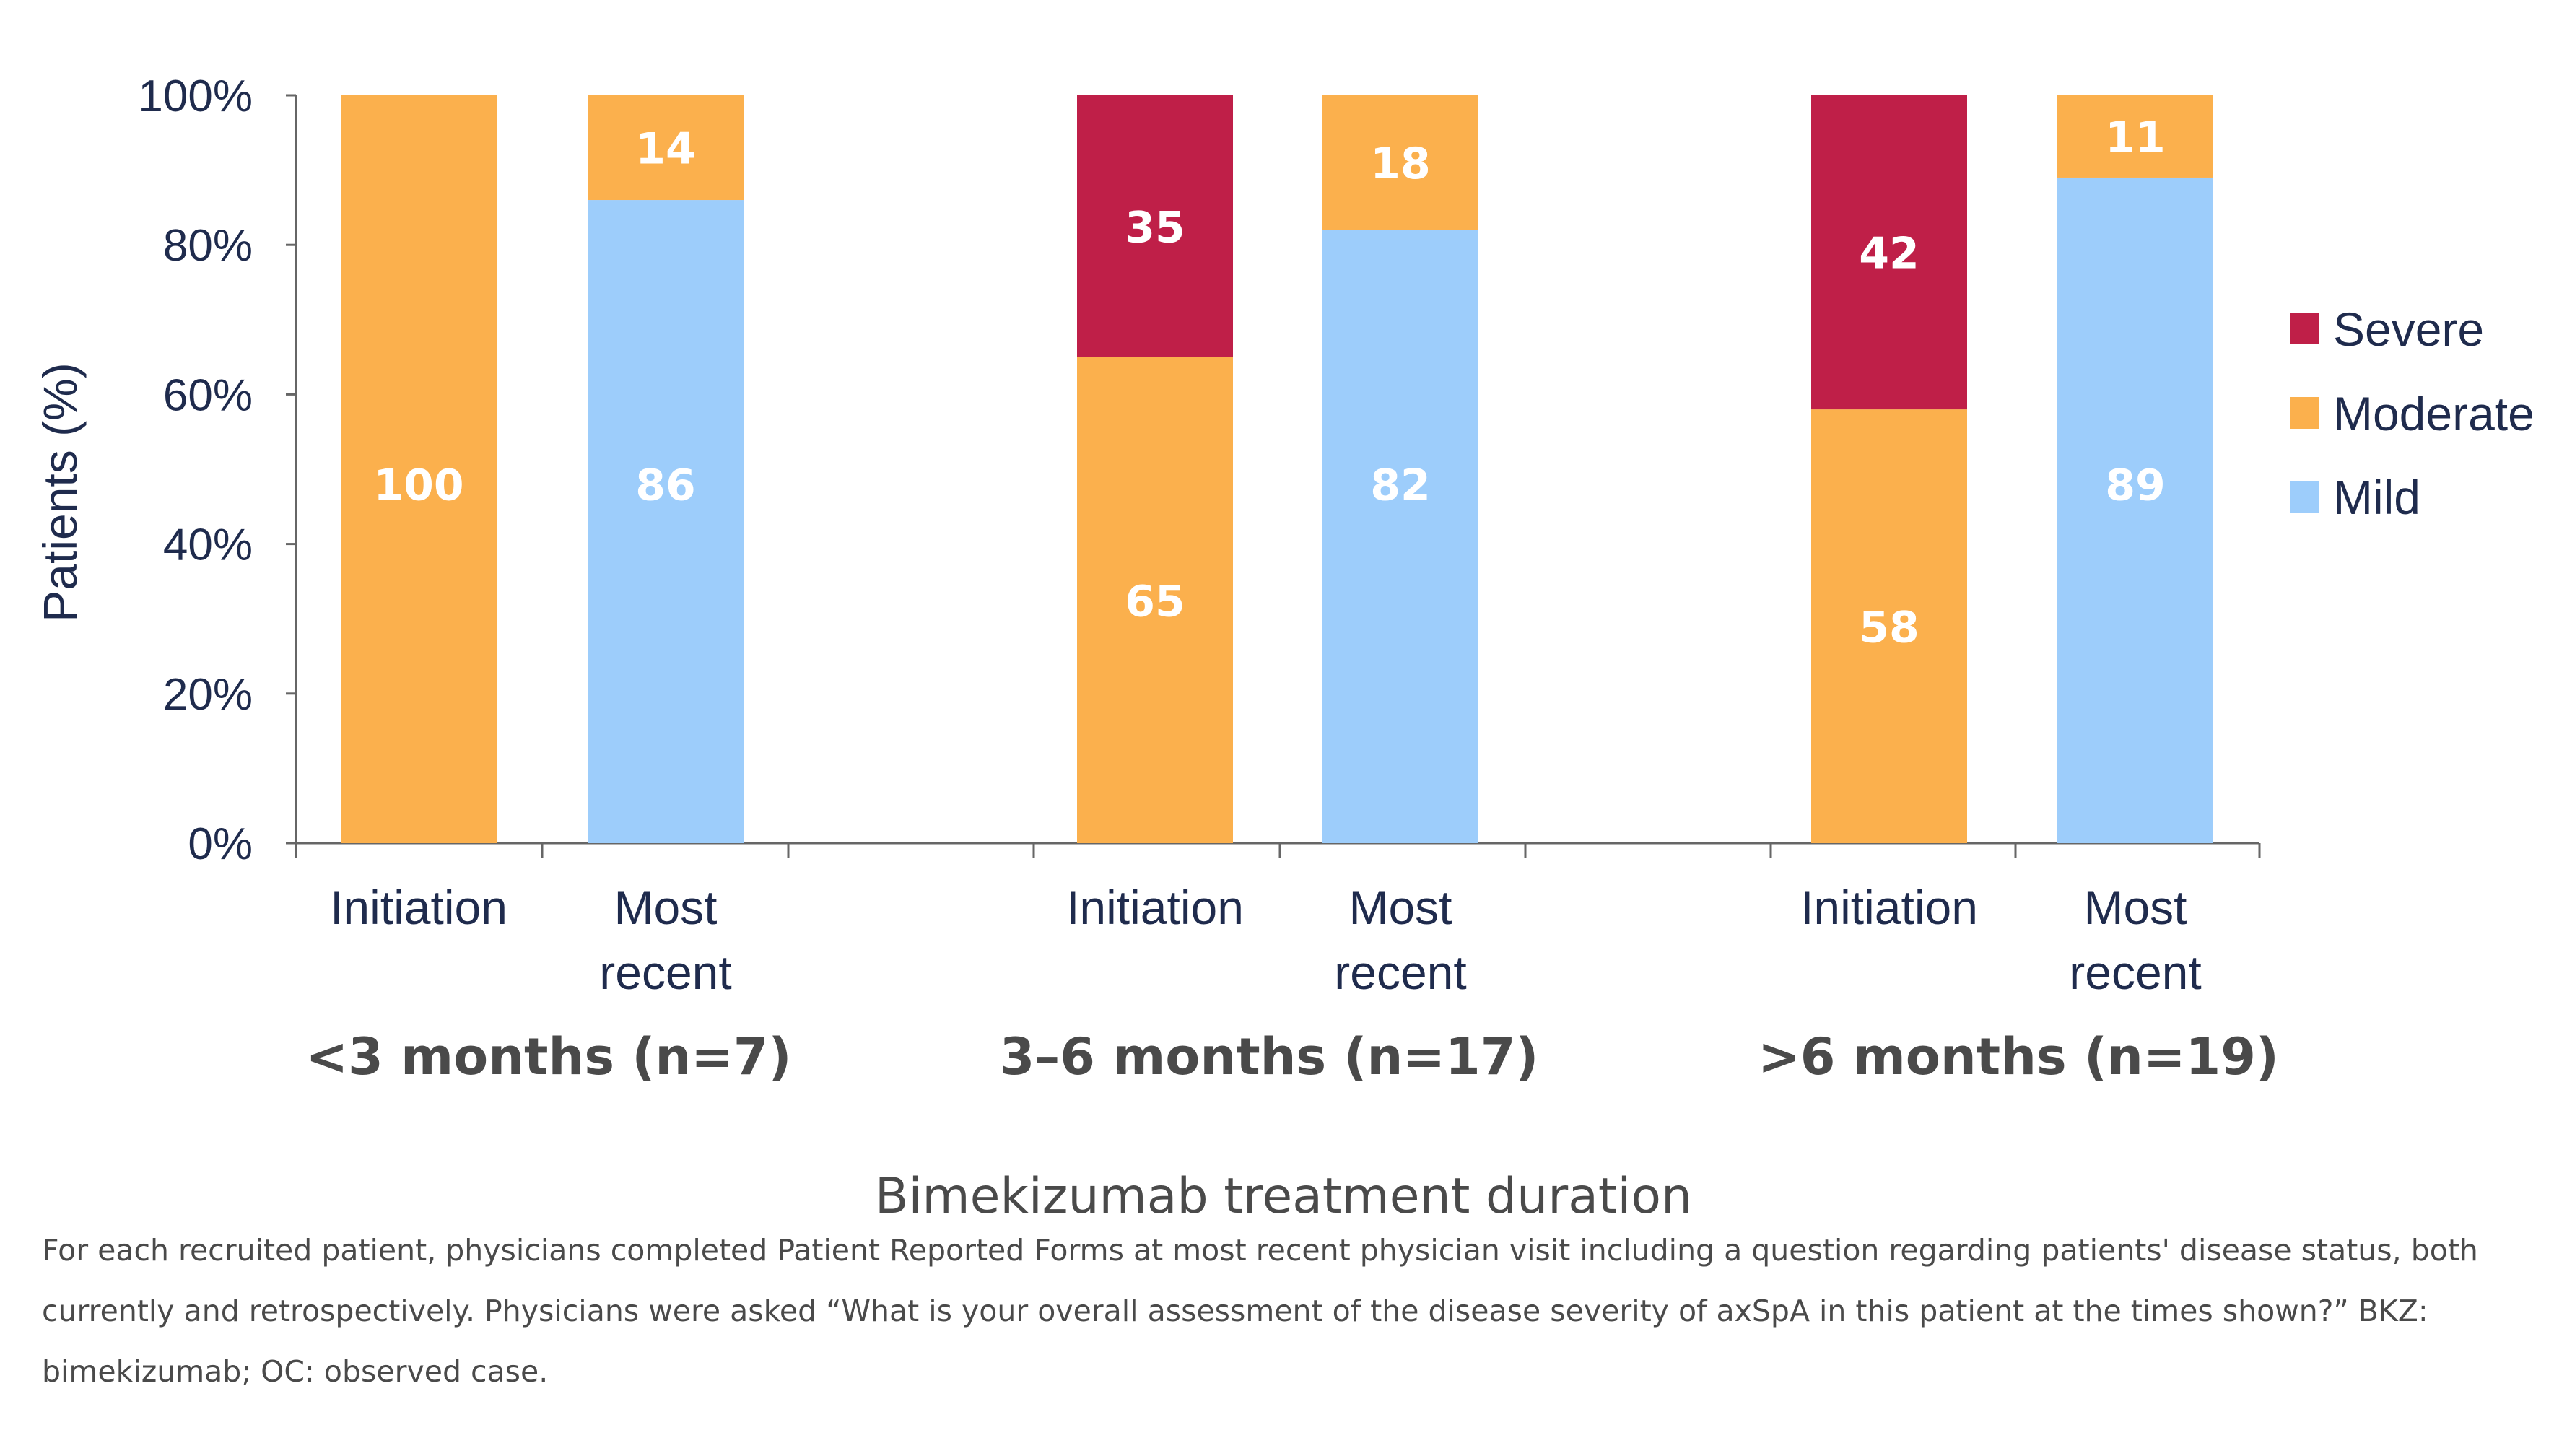 The width and height of the screenshot is (2567, 1456). What do you see at coordinates (2135, 486) in the screenshot?
I see `data-label: 89` at bounding box center [2135, 486].